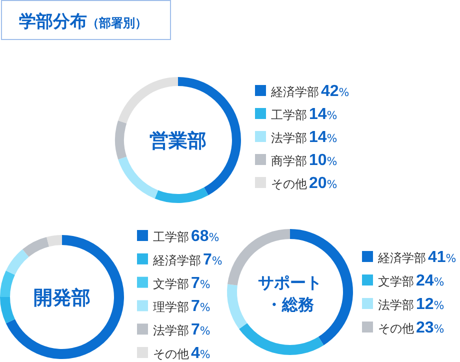 This screenshot has height=362, width=460. Describe the element at coordinates (117, 23) in the screenshot. I see `text: （部署別）` at that location.